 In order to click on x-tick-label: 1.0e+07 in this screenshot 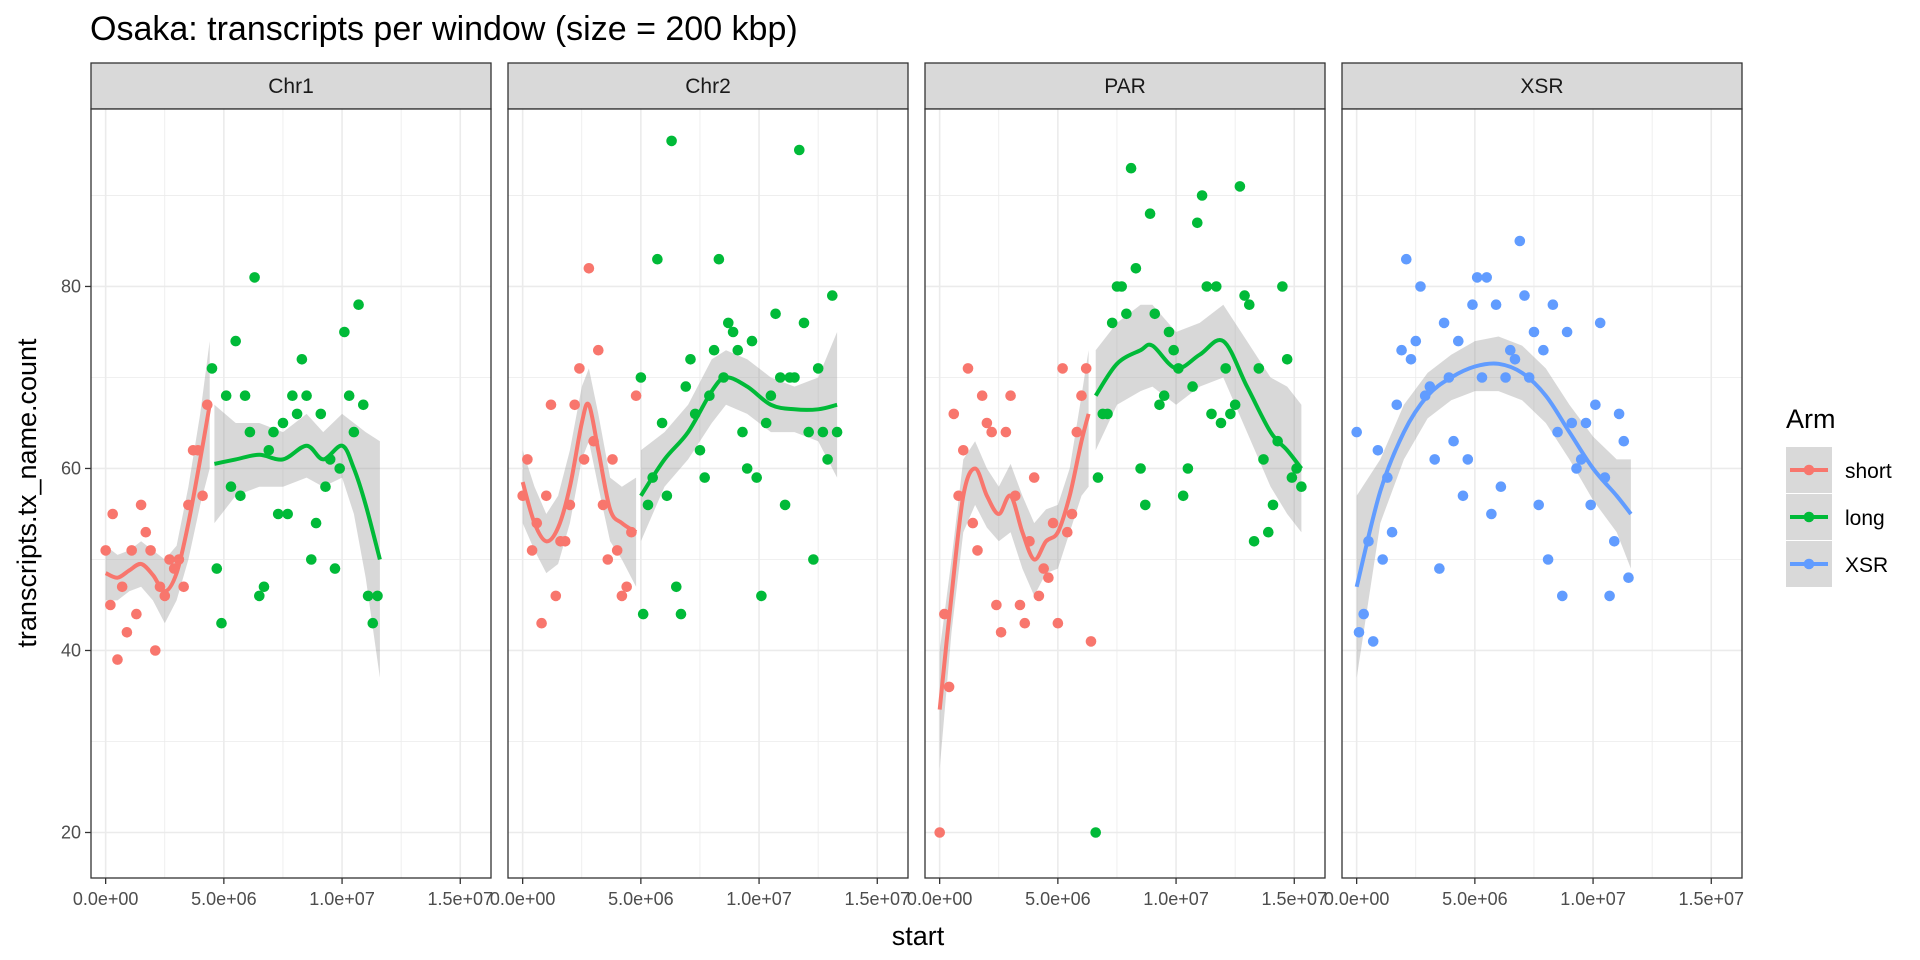, I will do `click(759, 899)`.